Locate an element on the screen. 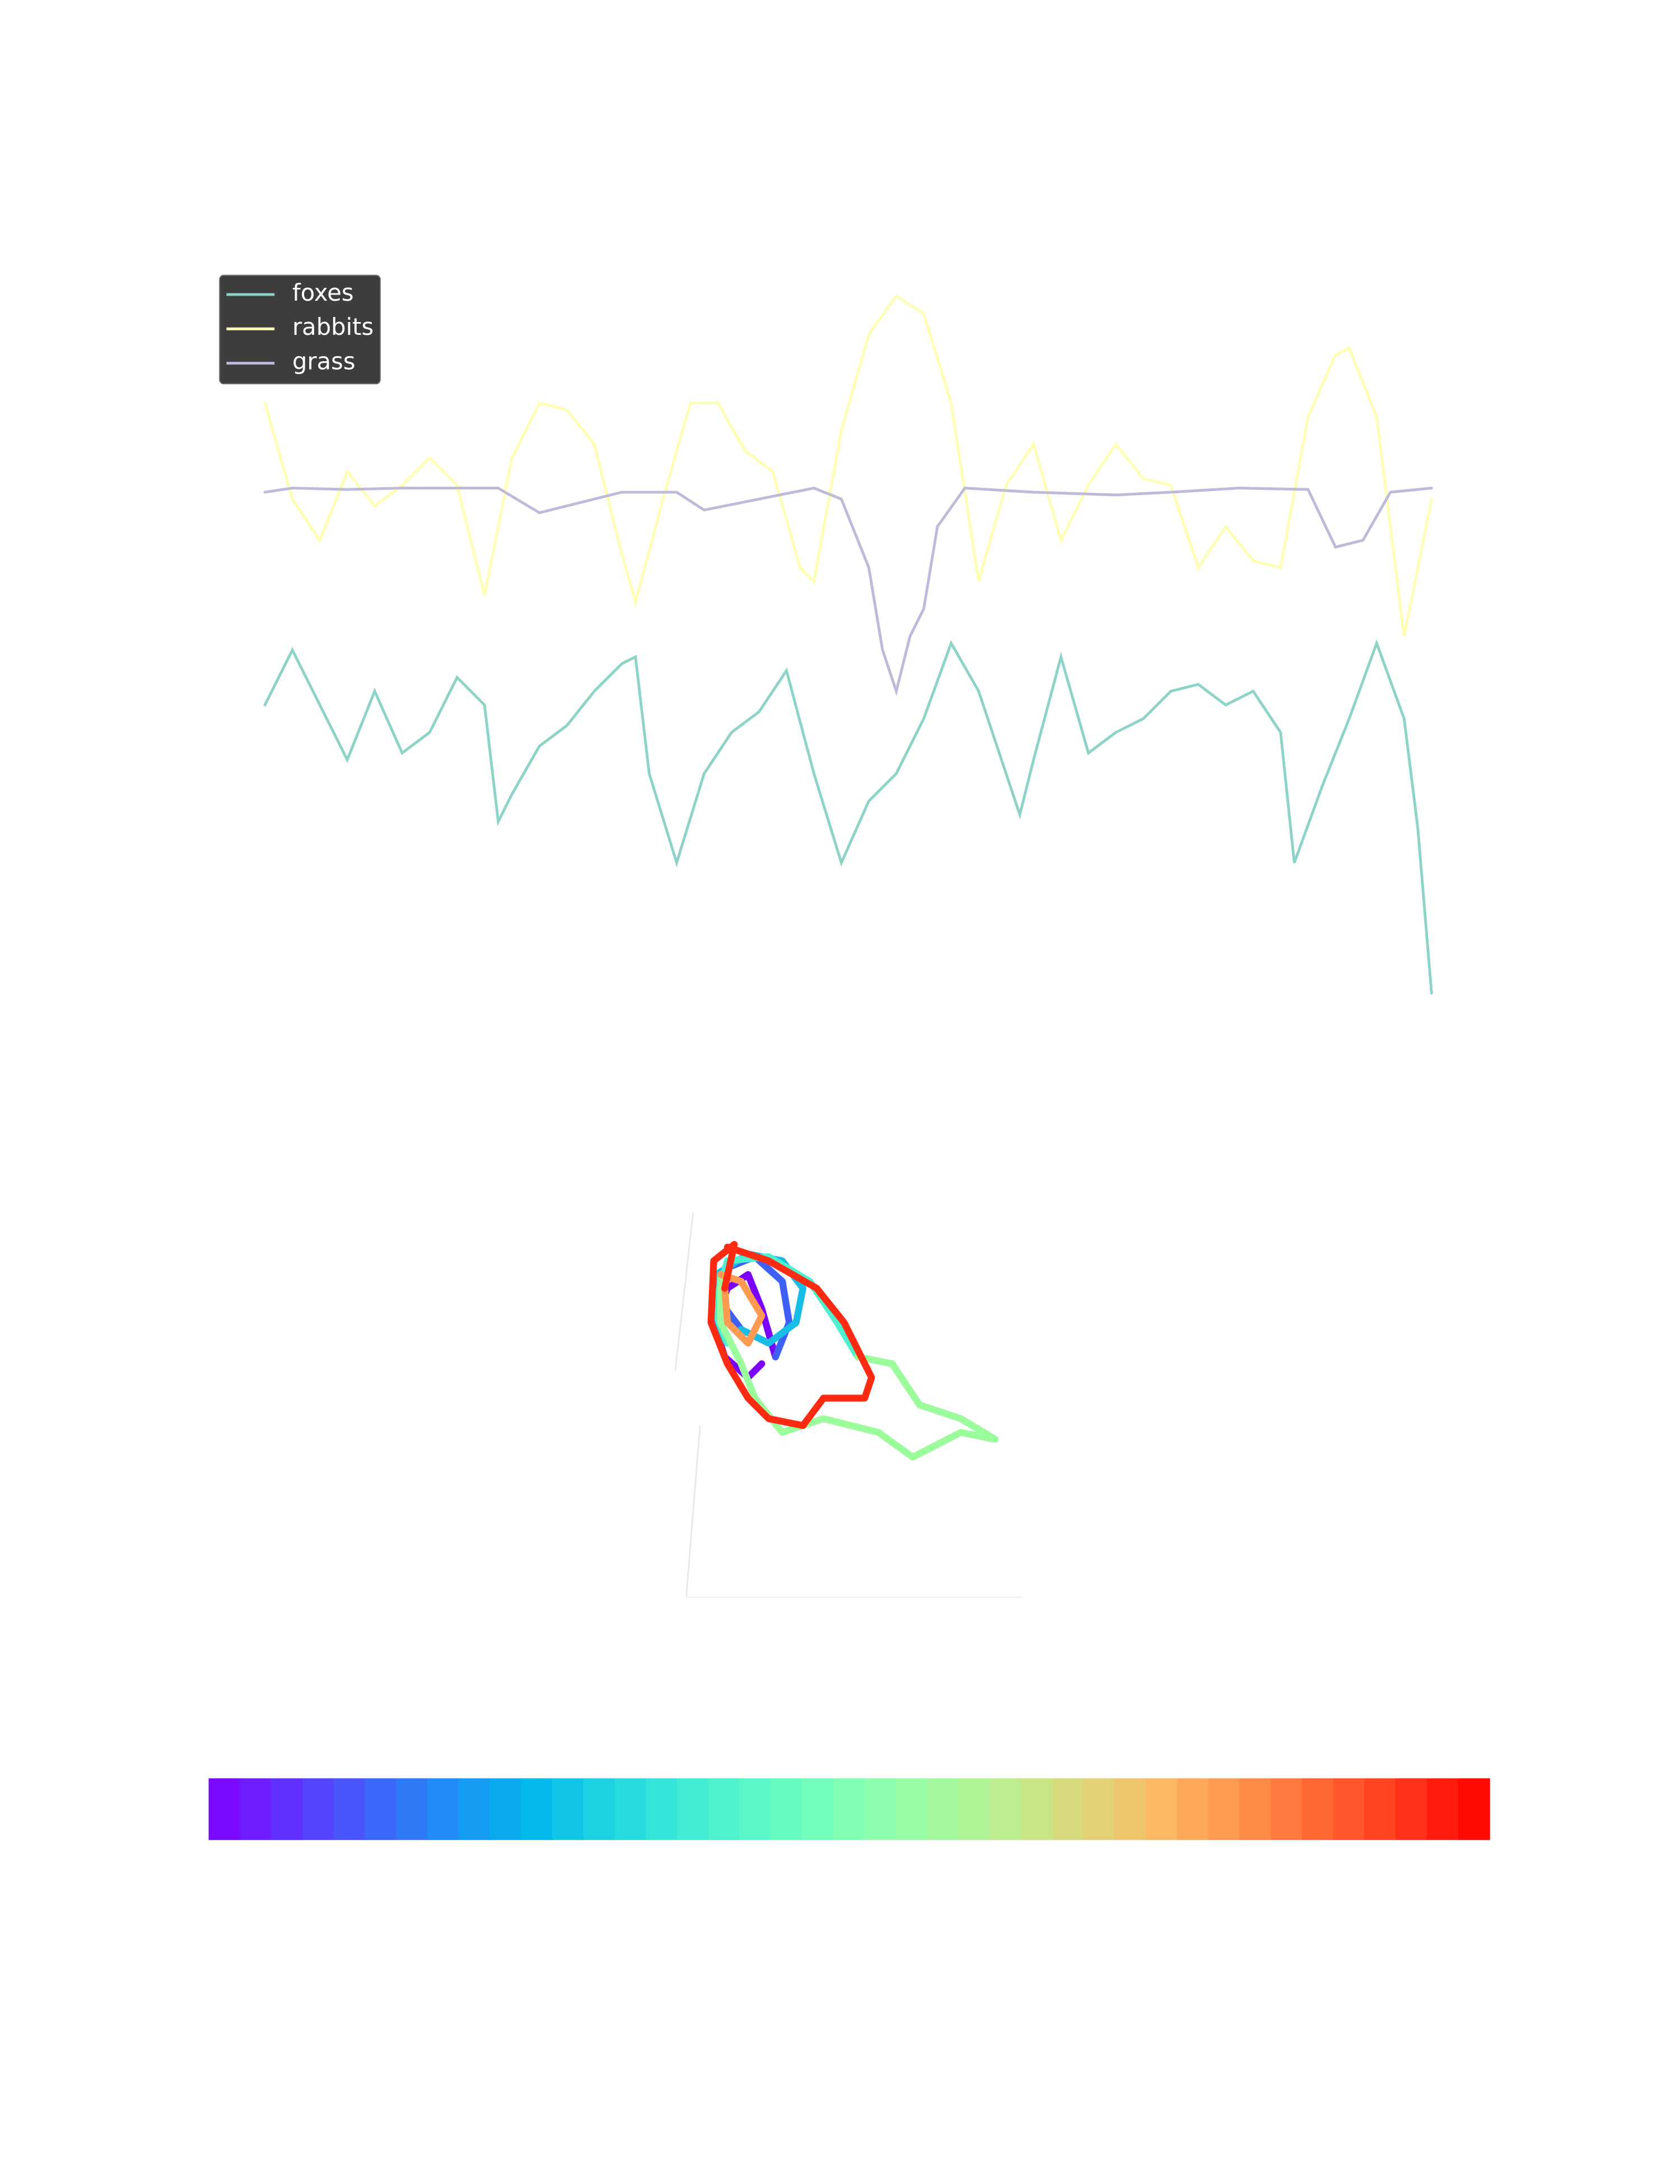 The width and height of the screenshot is (1680, 2184). legend-box is located at coordinates (300, 330).